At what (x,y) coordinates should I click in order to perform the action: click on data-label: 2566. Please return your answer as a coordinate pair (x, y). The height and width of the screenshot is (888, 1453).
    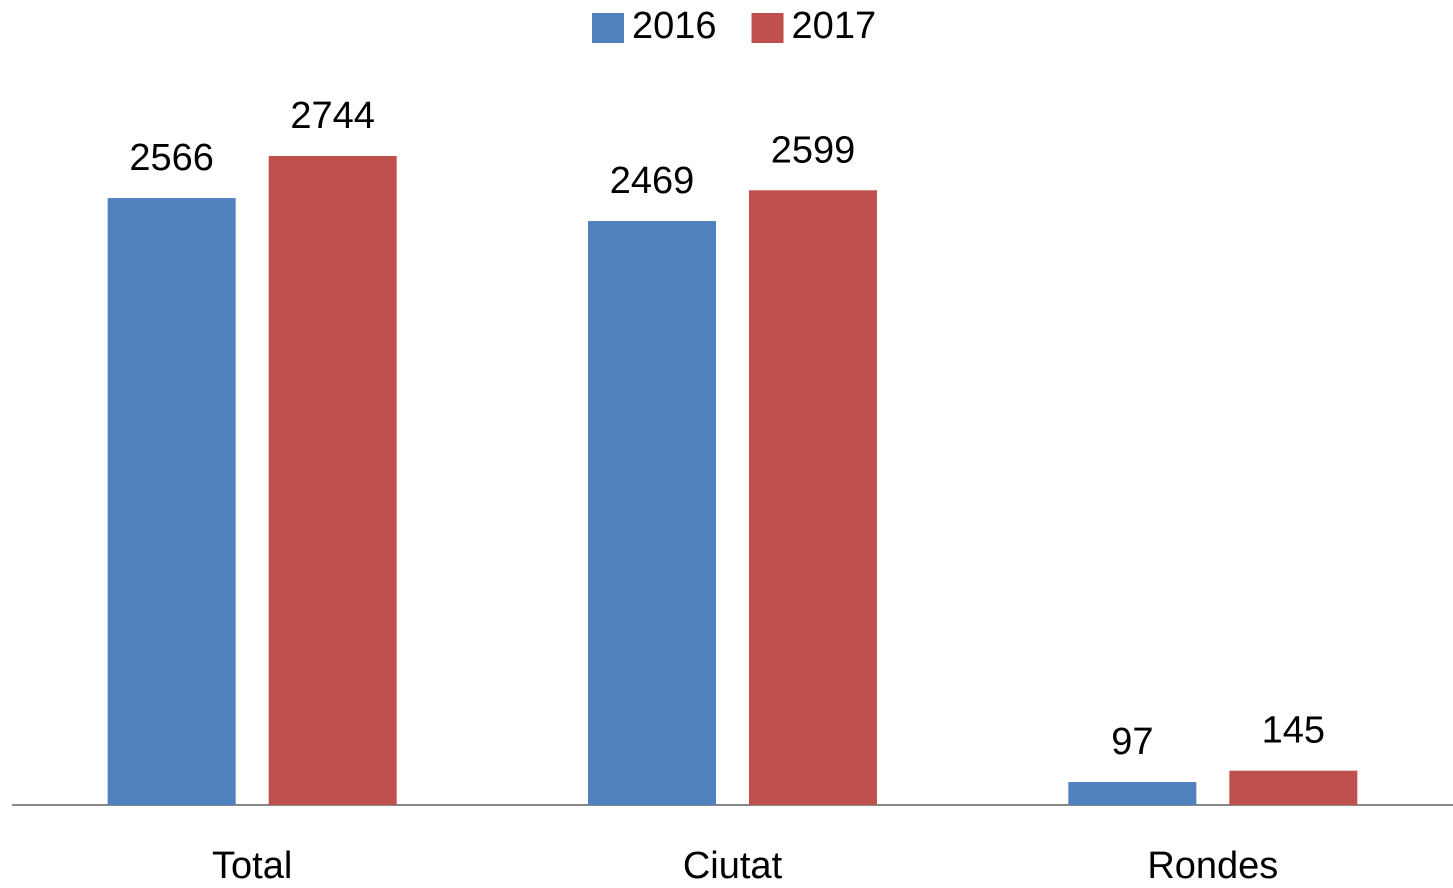
    Looking at the image, I should click on (171, 158).